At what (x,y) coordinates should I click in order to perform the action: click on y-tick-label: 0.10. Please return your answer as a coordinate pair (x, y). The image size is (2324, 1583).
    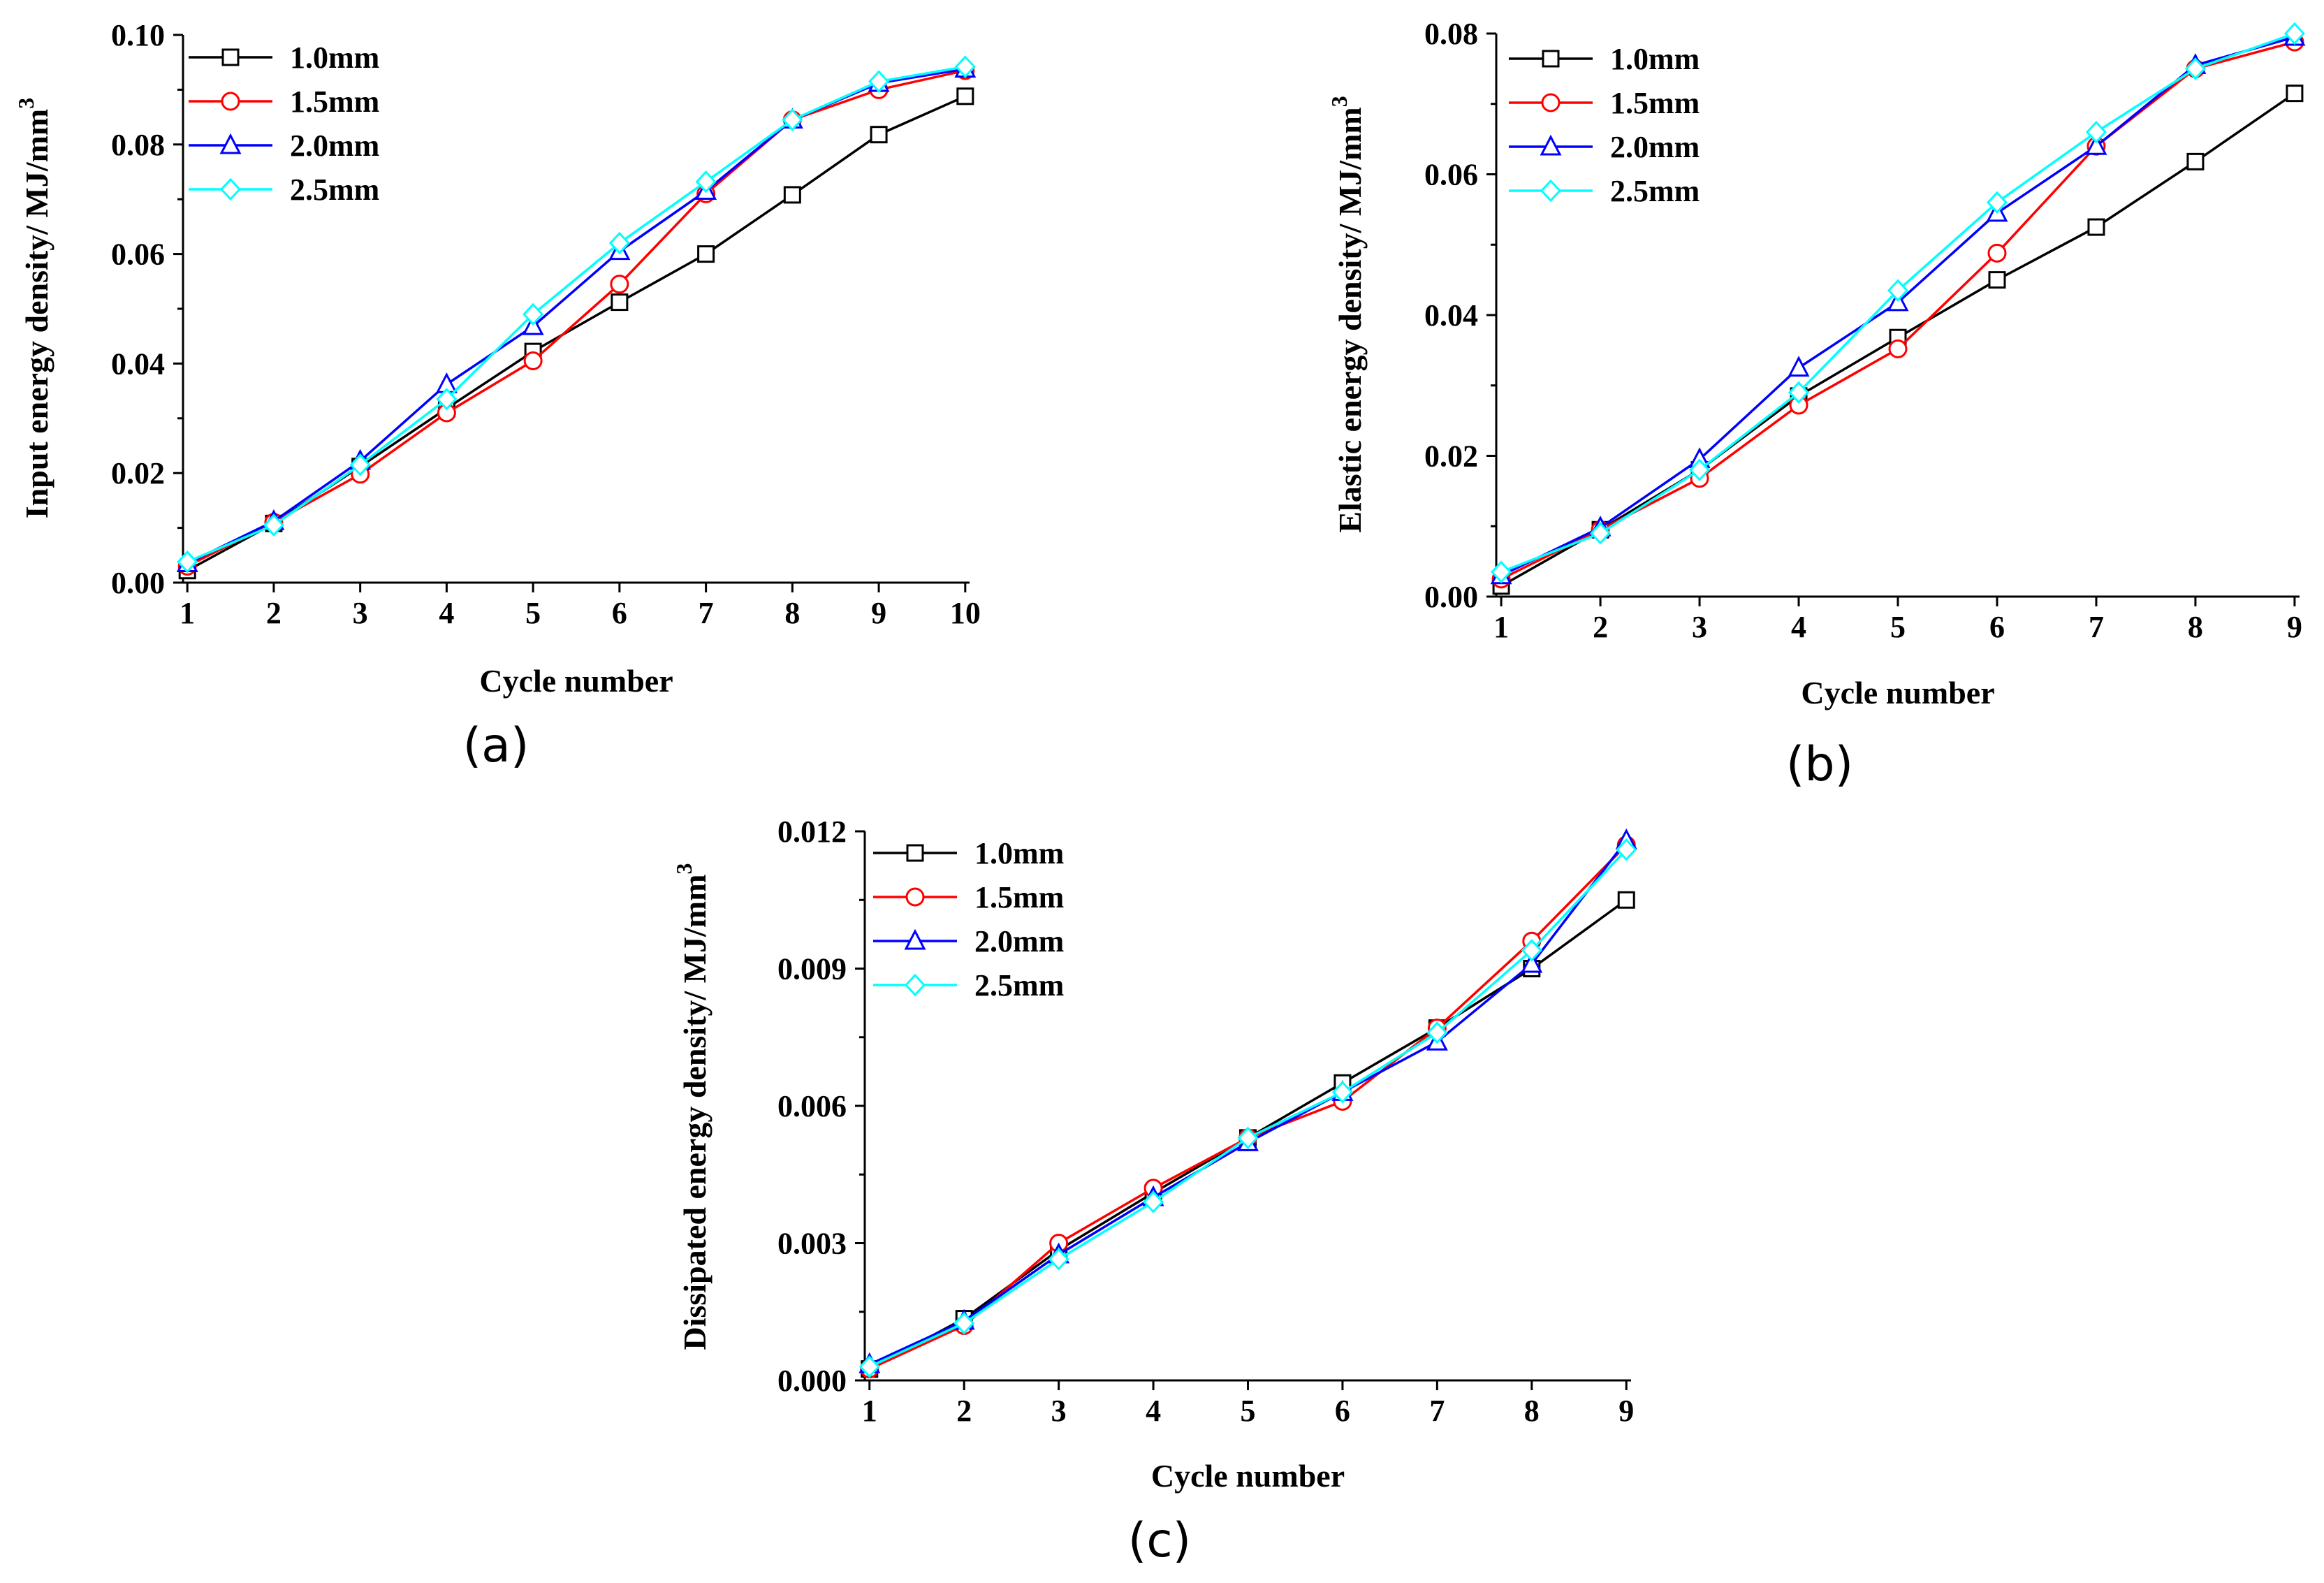
    Looking at the image, I should click on (138, 35).